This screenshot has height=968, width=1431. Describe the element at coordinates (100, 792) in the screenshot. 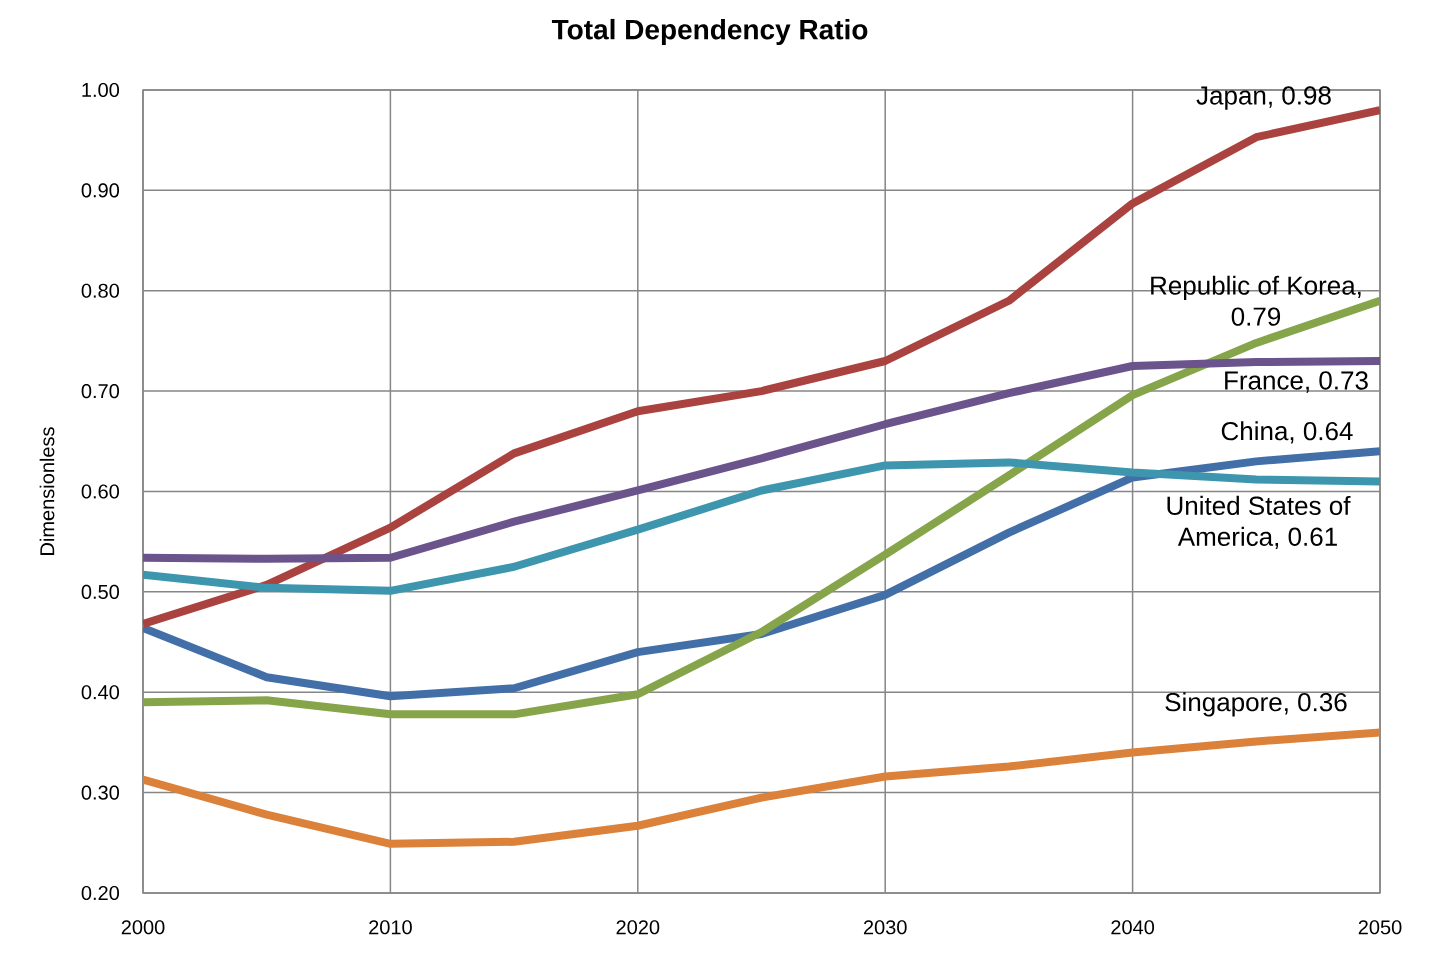

I see `y-tick-label: 0.30` at that location.